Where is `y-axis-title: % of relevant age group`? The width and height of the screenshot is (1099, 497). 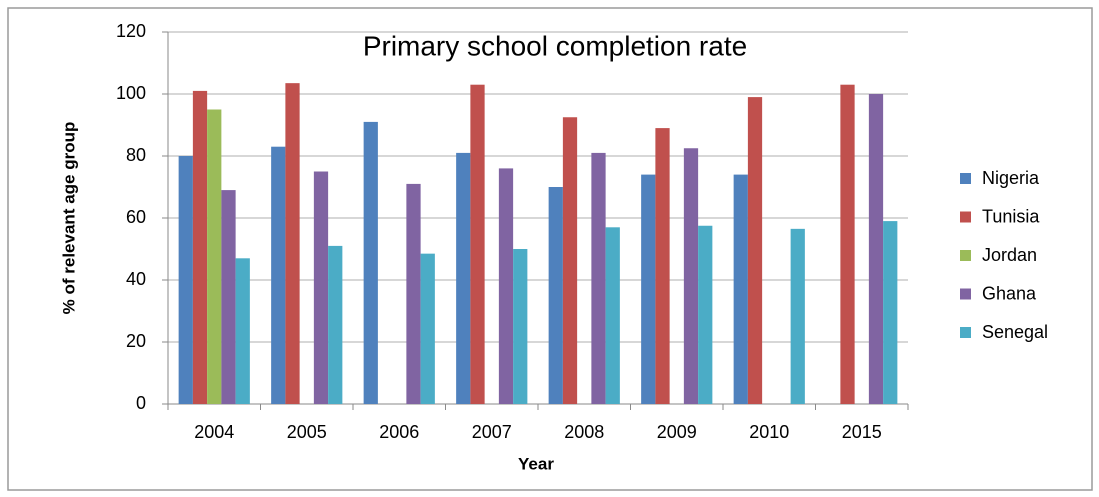 y-axis-title: % of relevant age group is located at coordinates (68, 218).